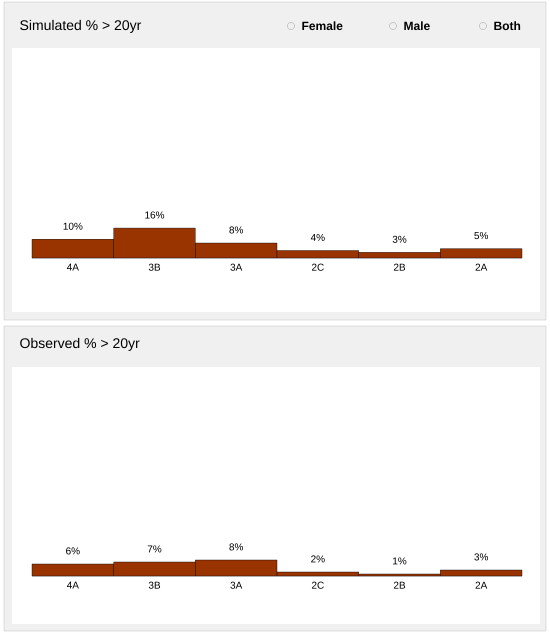 The image size is (550, 633). What do you see at coordinates (481, 236) in the screenshot?
I see `data-label: 5%` at bounding box center [481, 236].